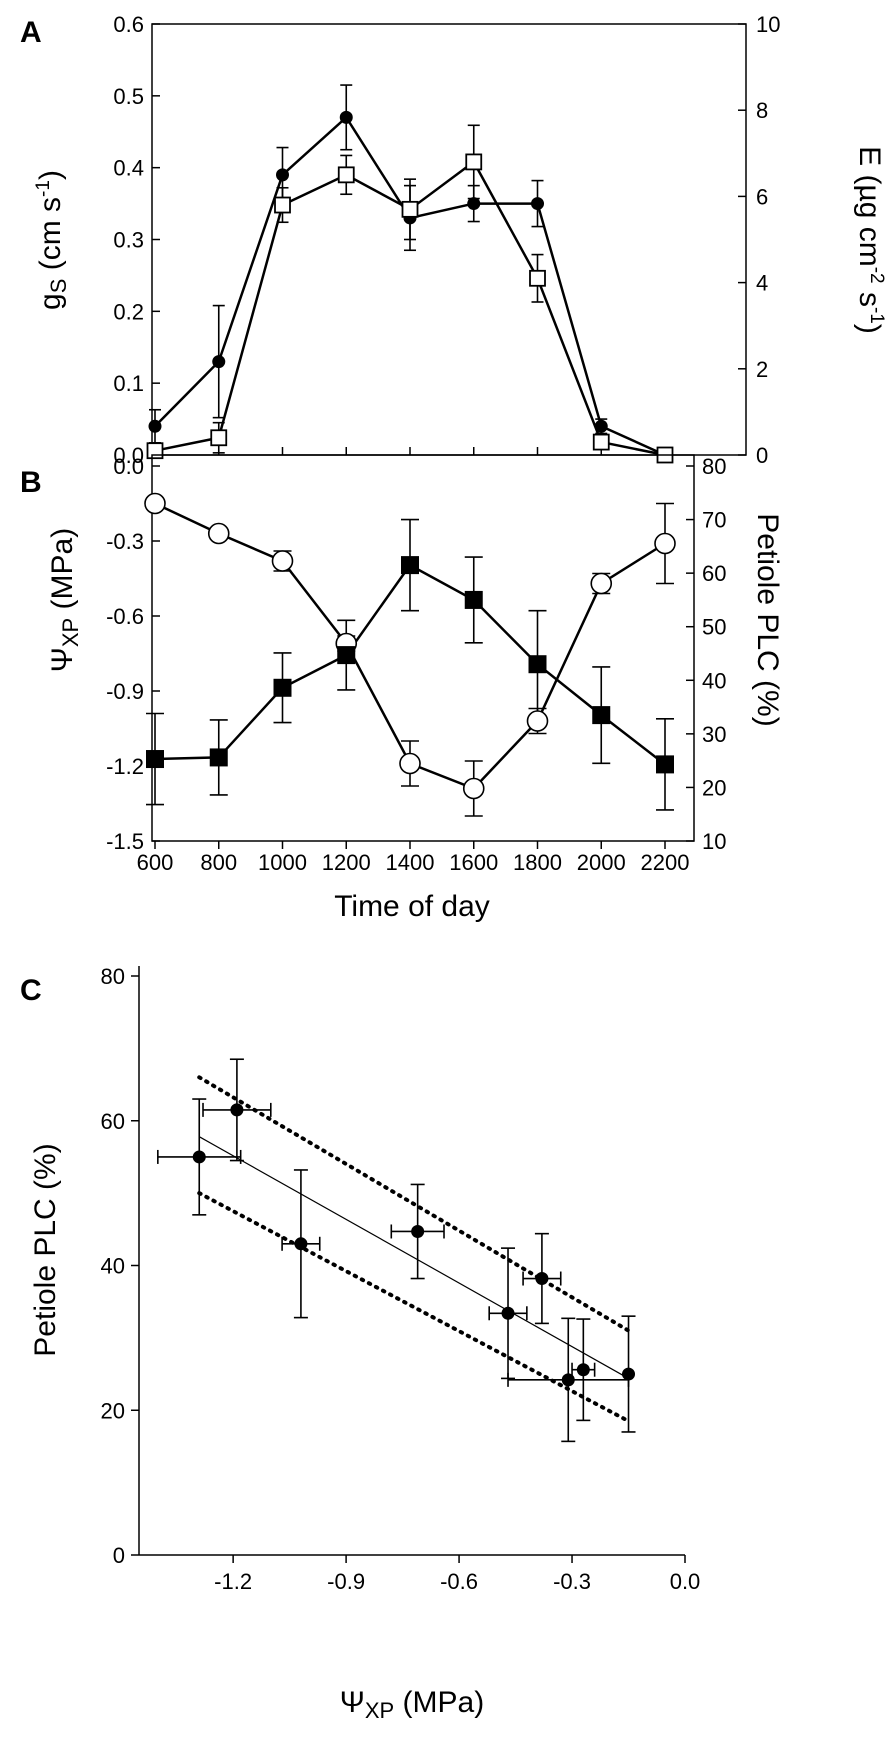 The height and width of the screenshot is (1740, 892). What do you see at coordinates (762, 110) in the screenshot?
I see `panel-a-right-tick-label: 8` at bounding box center [762, 110].